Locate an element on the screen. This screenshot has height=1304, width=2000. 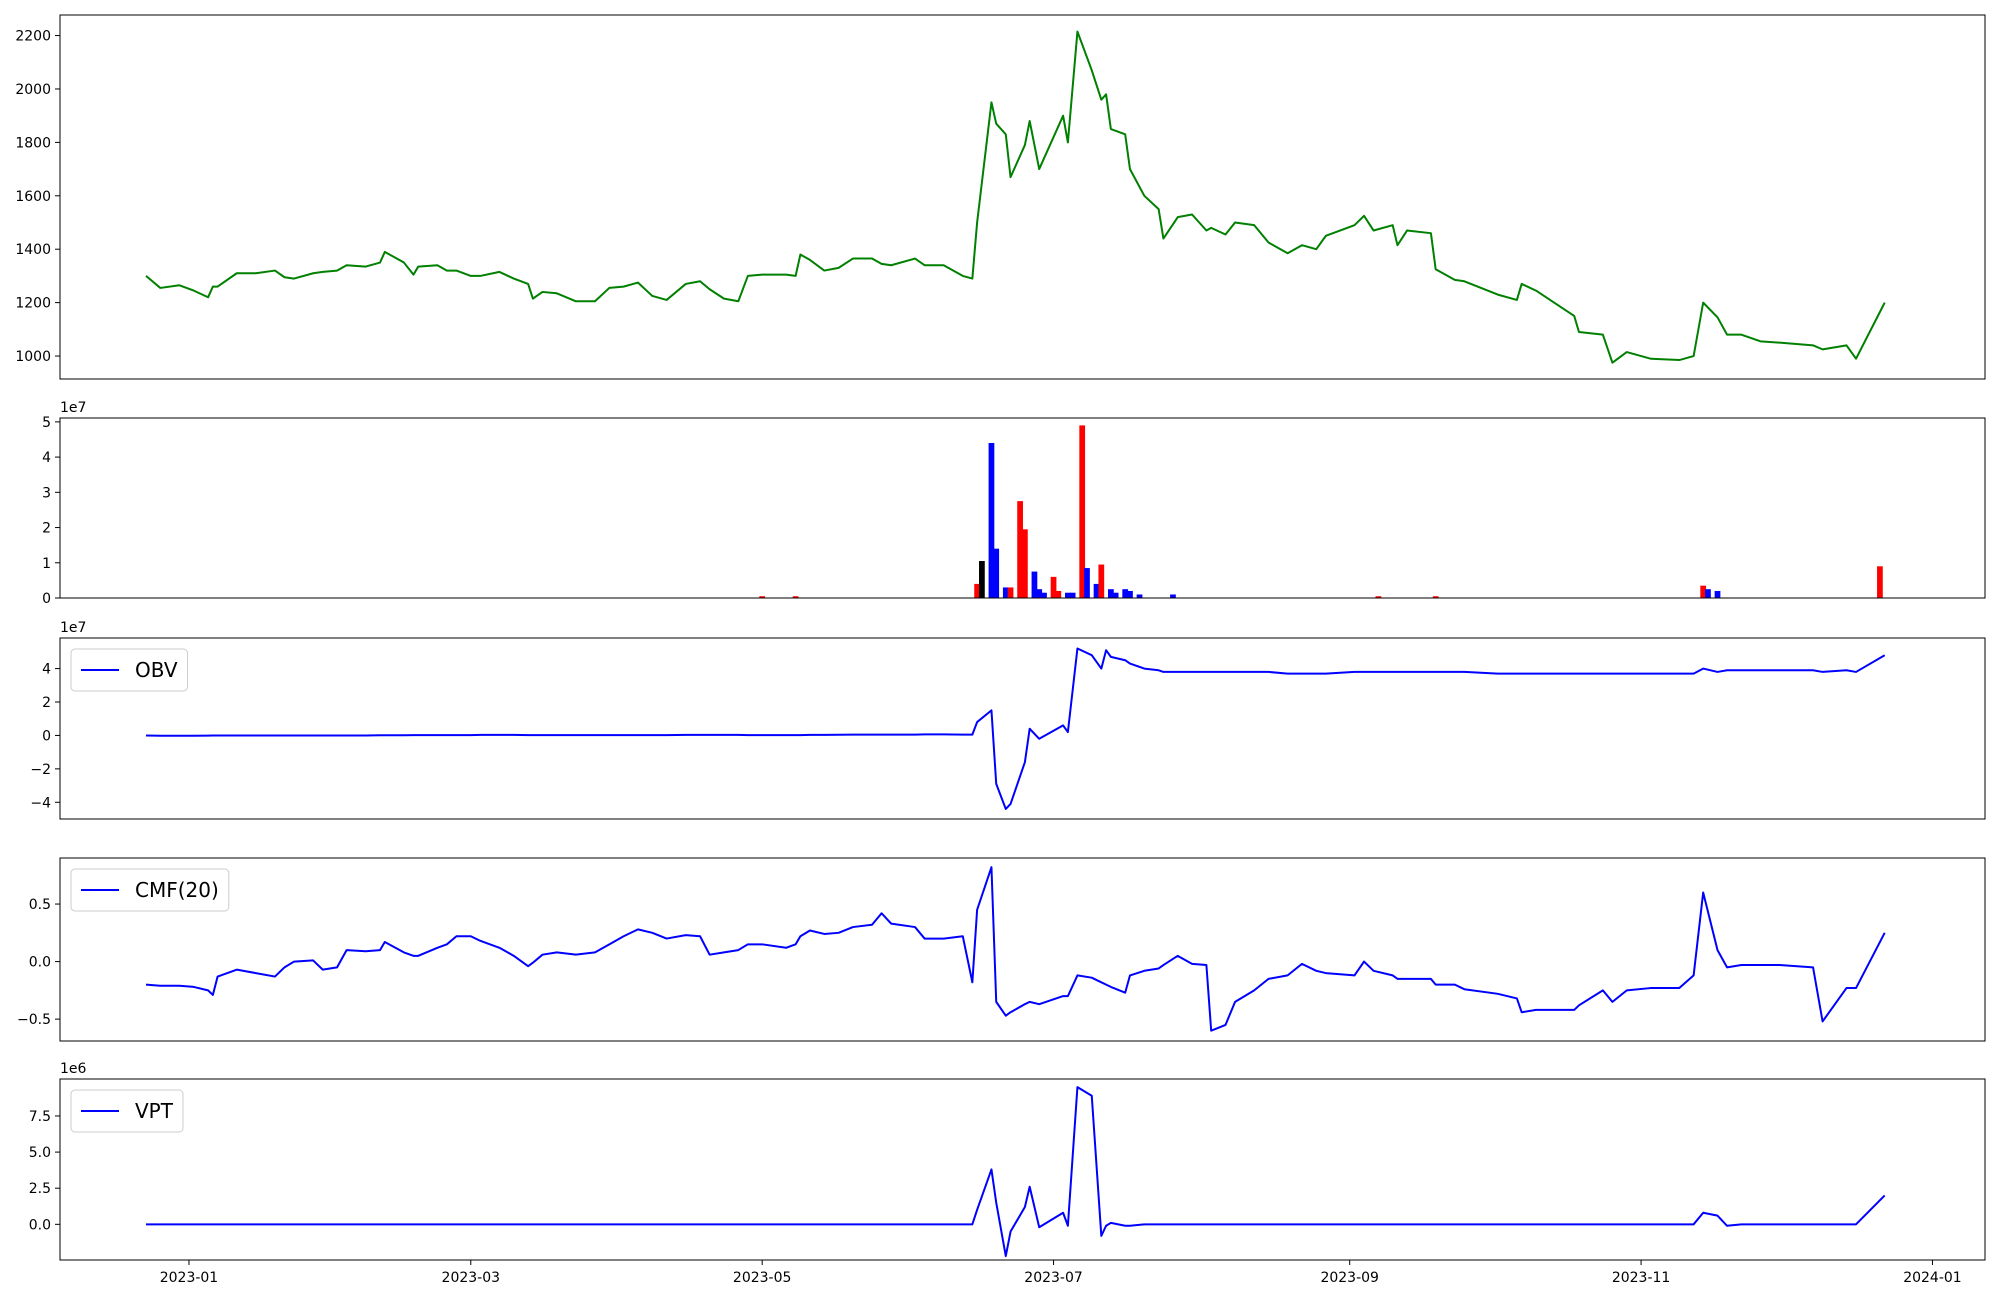
y-tick-label: 2200 is located at coordinates (33, 37).